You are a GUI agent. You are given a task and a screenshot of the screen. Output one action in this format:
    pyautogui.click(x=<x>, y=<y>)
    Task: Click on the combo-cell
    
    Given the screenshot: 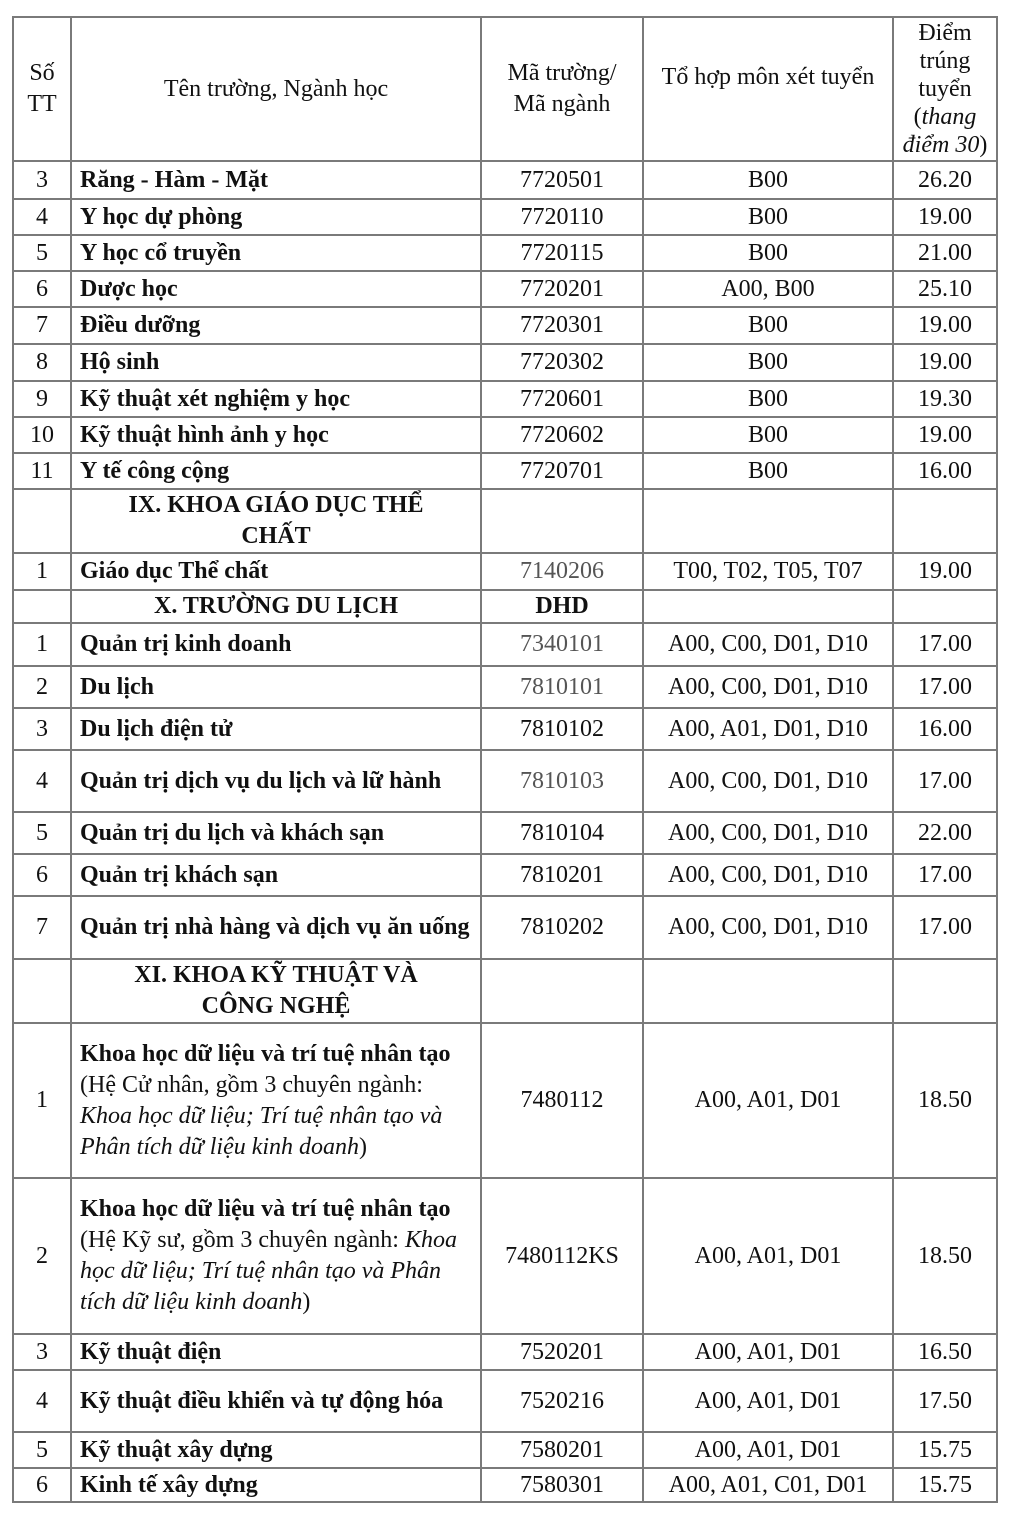 What is the action you would take?
    pyautogui.click(x=768, y=521)
    